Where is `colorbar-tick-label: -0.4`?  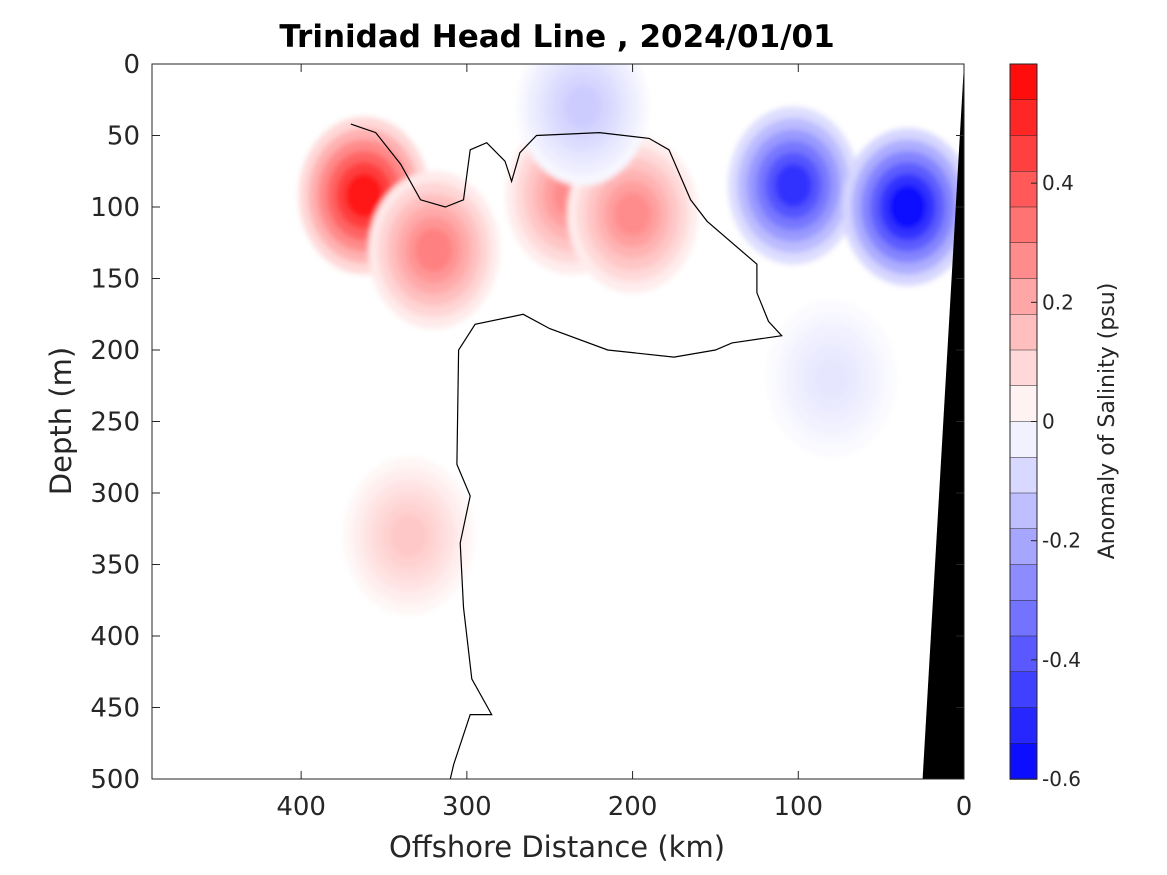 colorbar-tick-label: -0.4 is located at coordinates (1061, 660).